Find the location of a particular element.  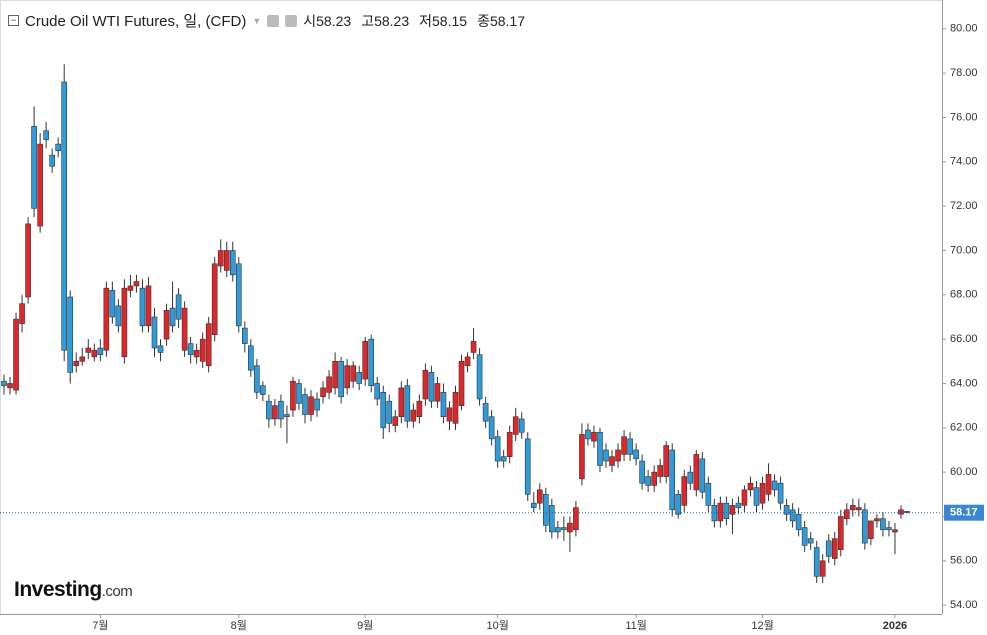

price-label-bg is located at coordinates (964, 512).